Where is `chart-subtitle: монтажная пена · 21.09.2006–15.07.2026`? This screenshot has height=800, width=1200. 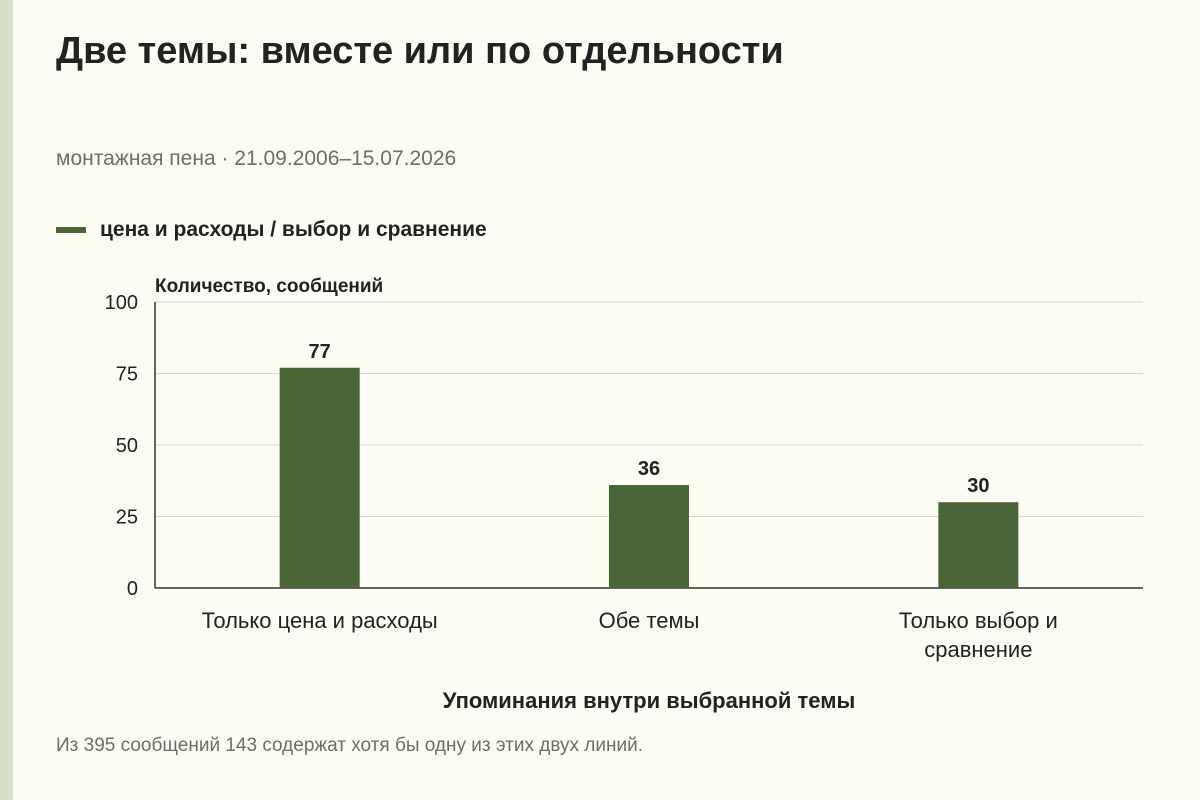 chart-subtitle: монтажная пена · 21.09.2006–15.07.2026 is located at coordinates (256, 158).